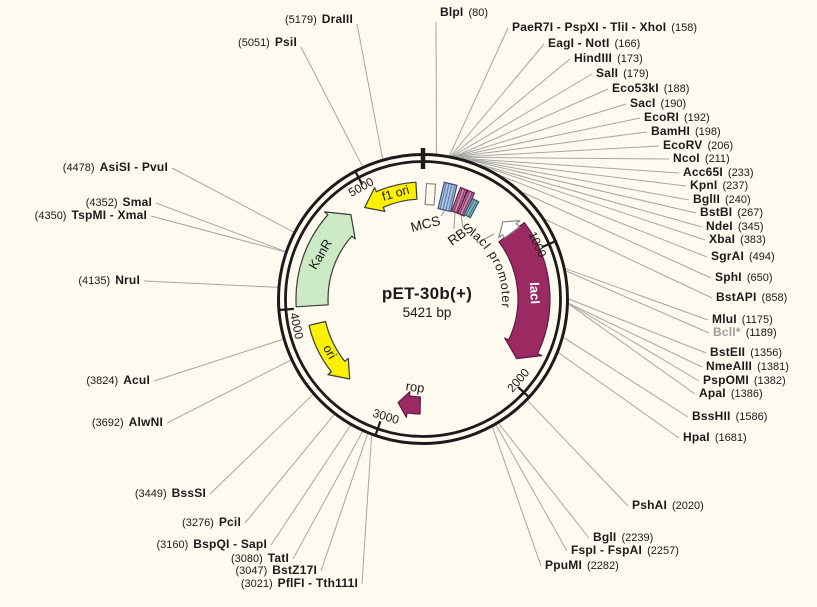 This screenshot has height=607, width=817. Describe the element at coordinates (188, 493) in the screenshot. I see `enzyme-name: BssSI` at that location.